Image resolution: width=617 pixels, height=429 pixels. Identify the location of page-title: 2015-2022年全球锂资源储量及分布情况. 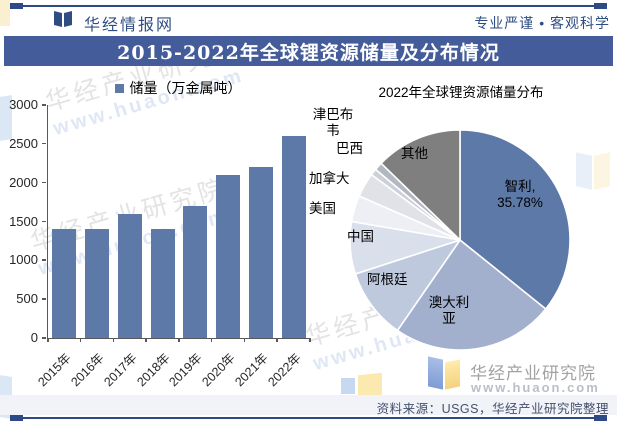
(308, 52).